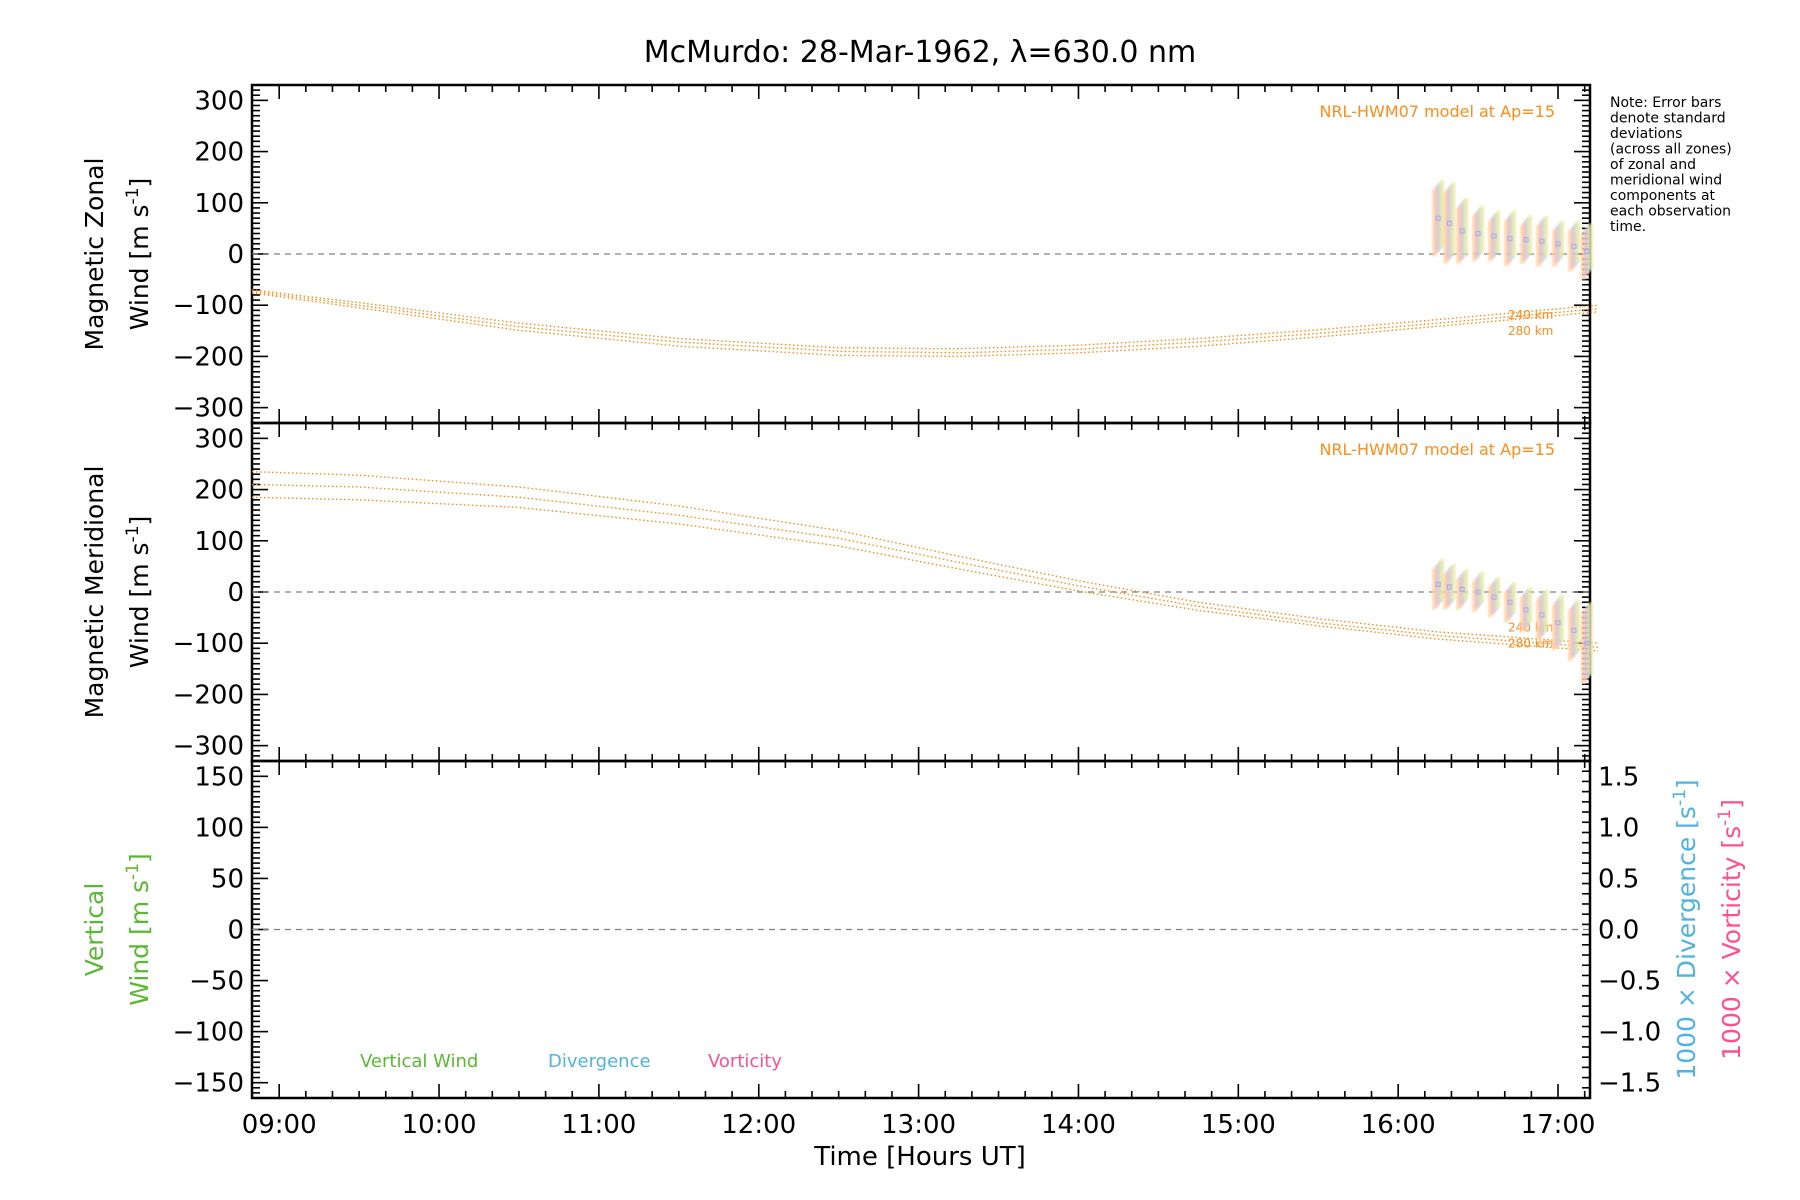 The width and height of the screenshot is (1800, 1200). I want to click on legend-item: Vorticity, so click(745, 1061).